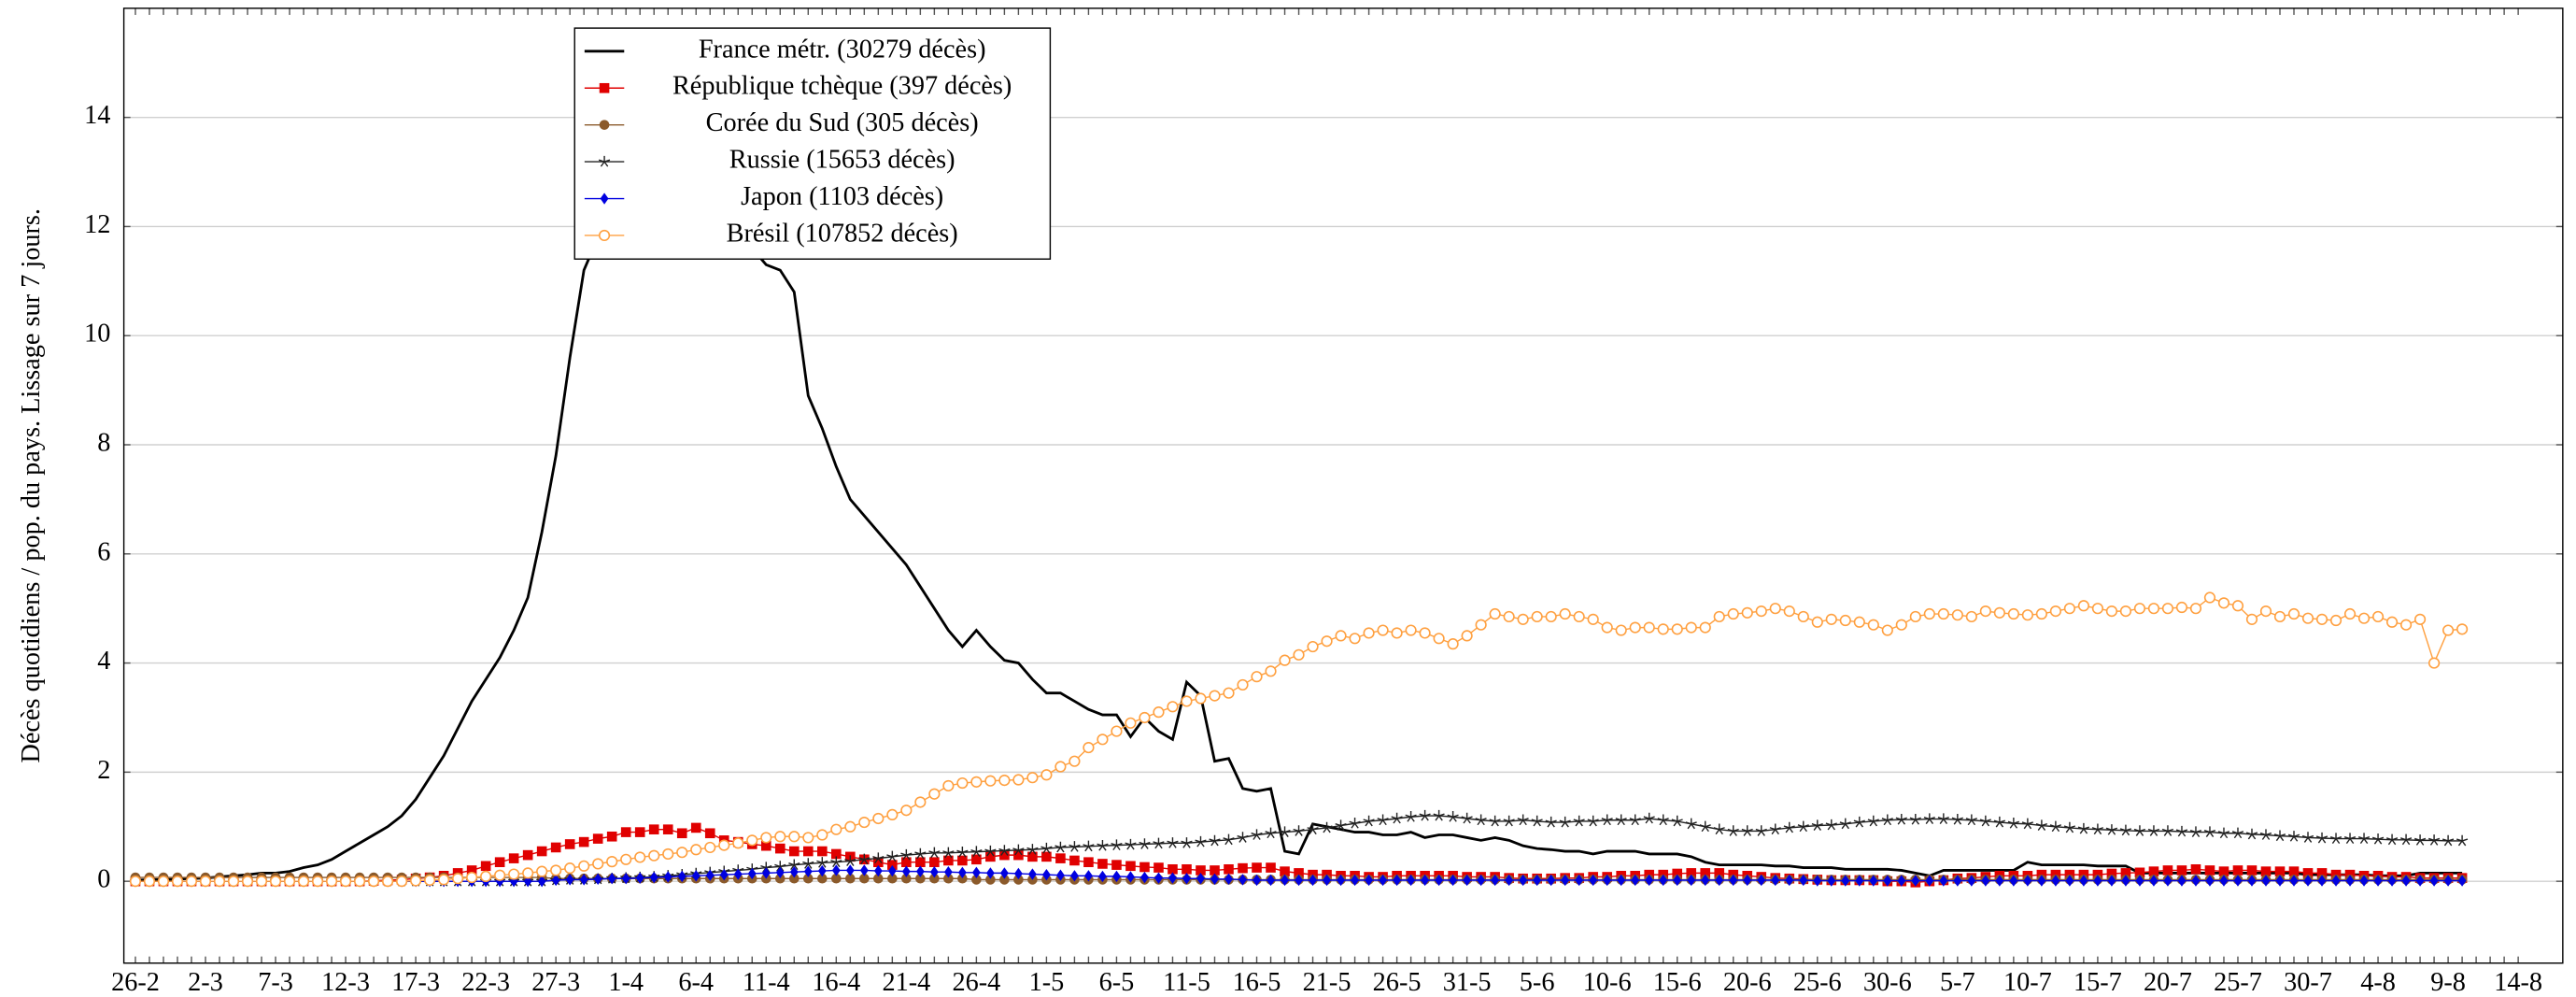 The width and height of the screenshot is (2576, 997). What do you see at coordinates (1397, 982) in the screenshot?
I see `x-tick-label: 26-5` at bounding box center [1397, 982].